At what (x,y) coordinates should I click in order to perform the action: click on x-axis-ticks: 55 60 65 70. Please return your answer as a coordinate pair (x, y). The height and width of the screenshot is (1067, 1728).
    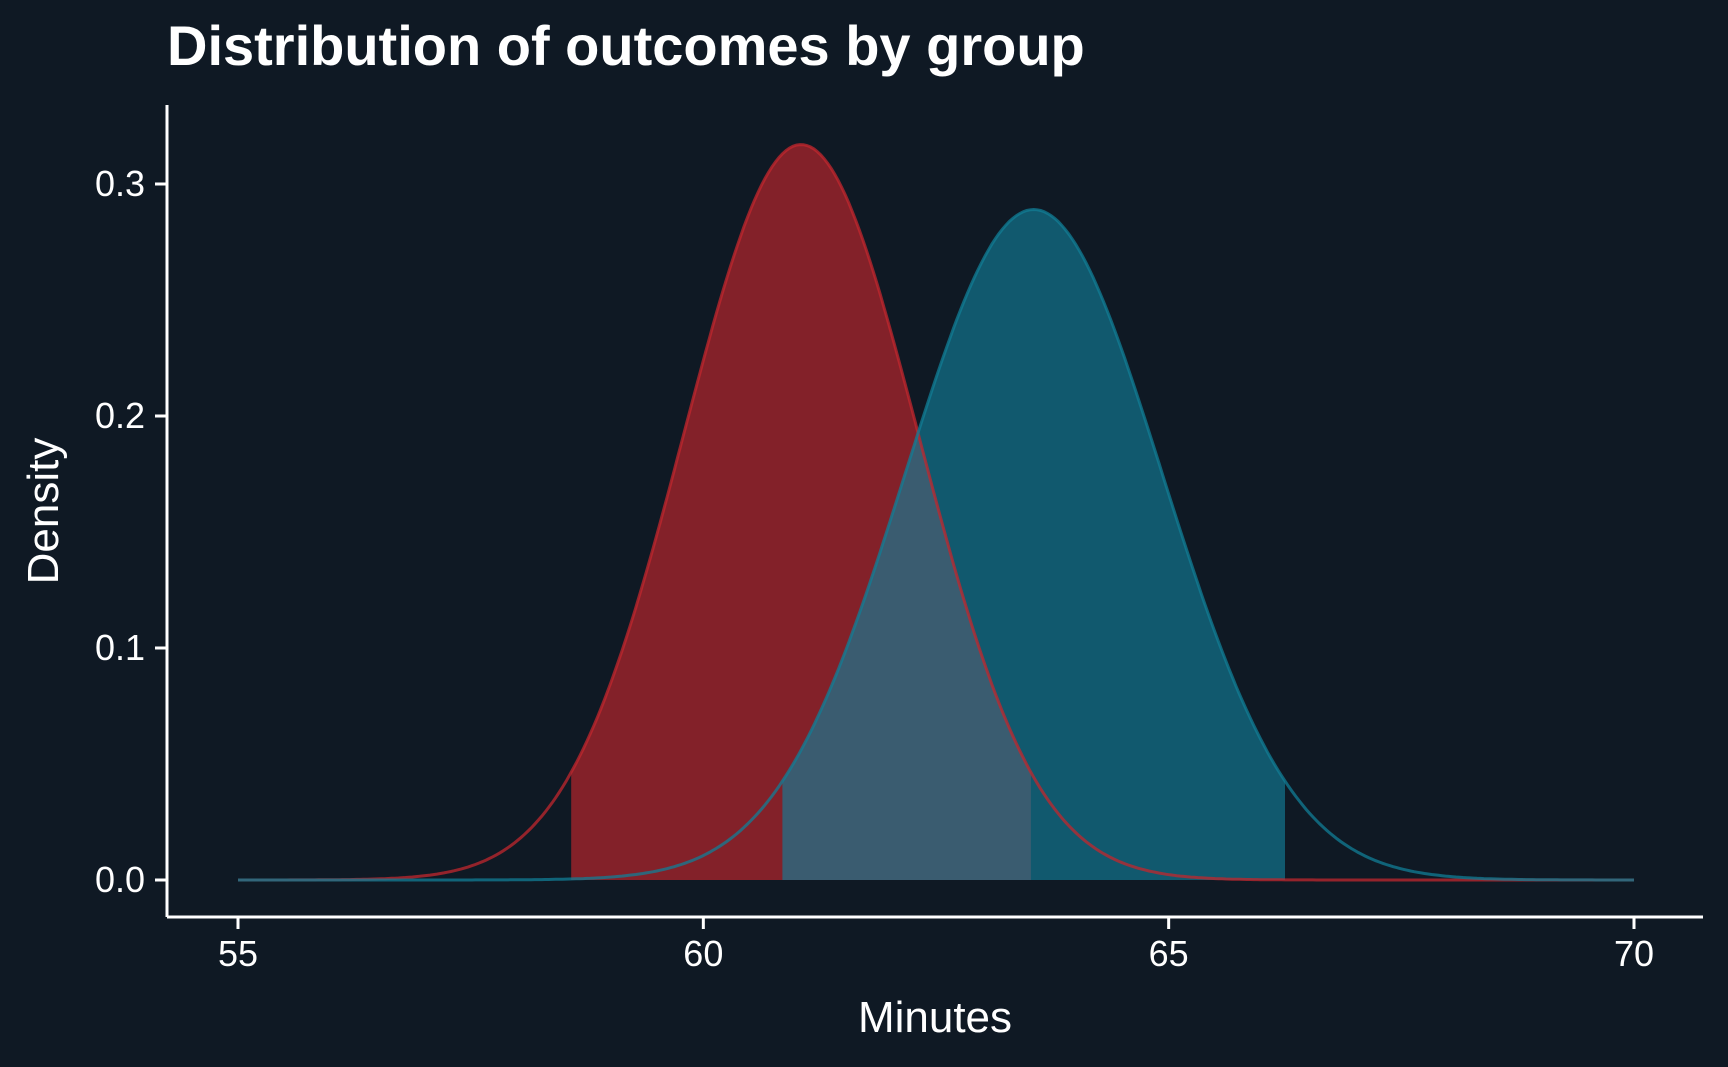
    Looking at the image, I should click on (936, 945).